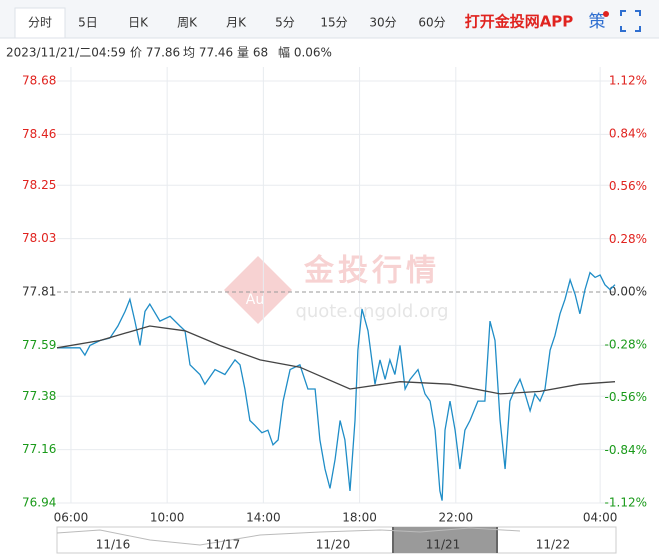 The width and height of the screenshot is (659, 556). Describe the element at coordinates (39, 449) in the screenshot. I see `y-tick-label: 77.16` at that location.